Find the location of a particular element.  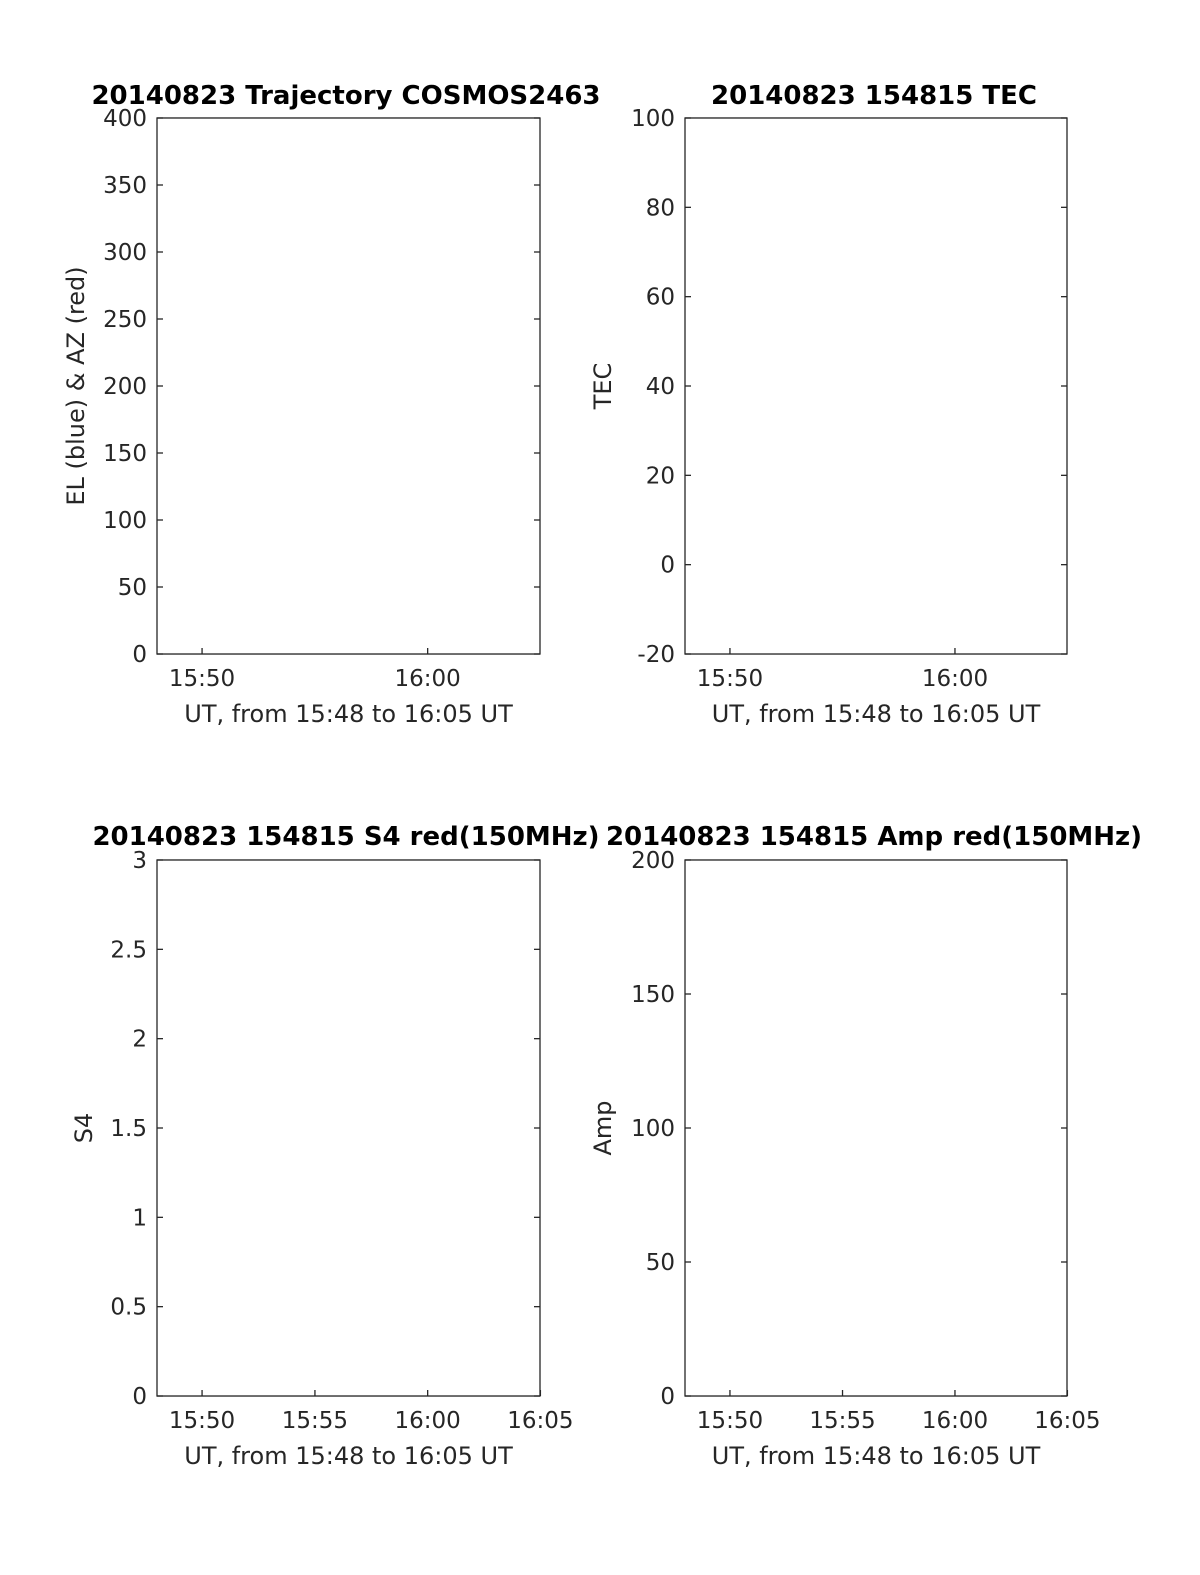

y-tick-label: 60 is located at coordinates (660, 298).